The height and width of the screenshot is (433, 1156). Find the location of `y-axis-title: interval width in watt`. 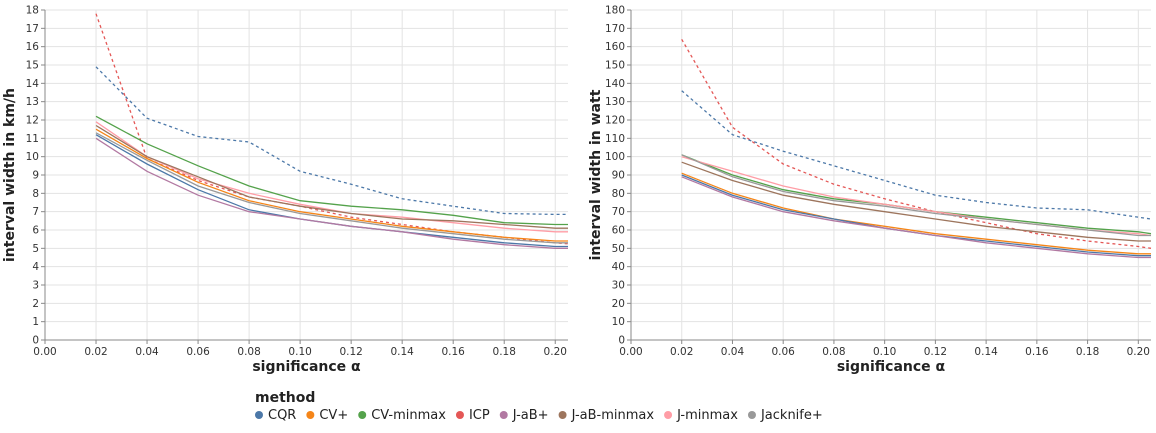

y-axis-title: interval width in watt is located at coordinates (596, 174).